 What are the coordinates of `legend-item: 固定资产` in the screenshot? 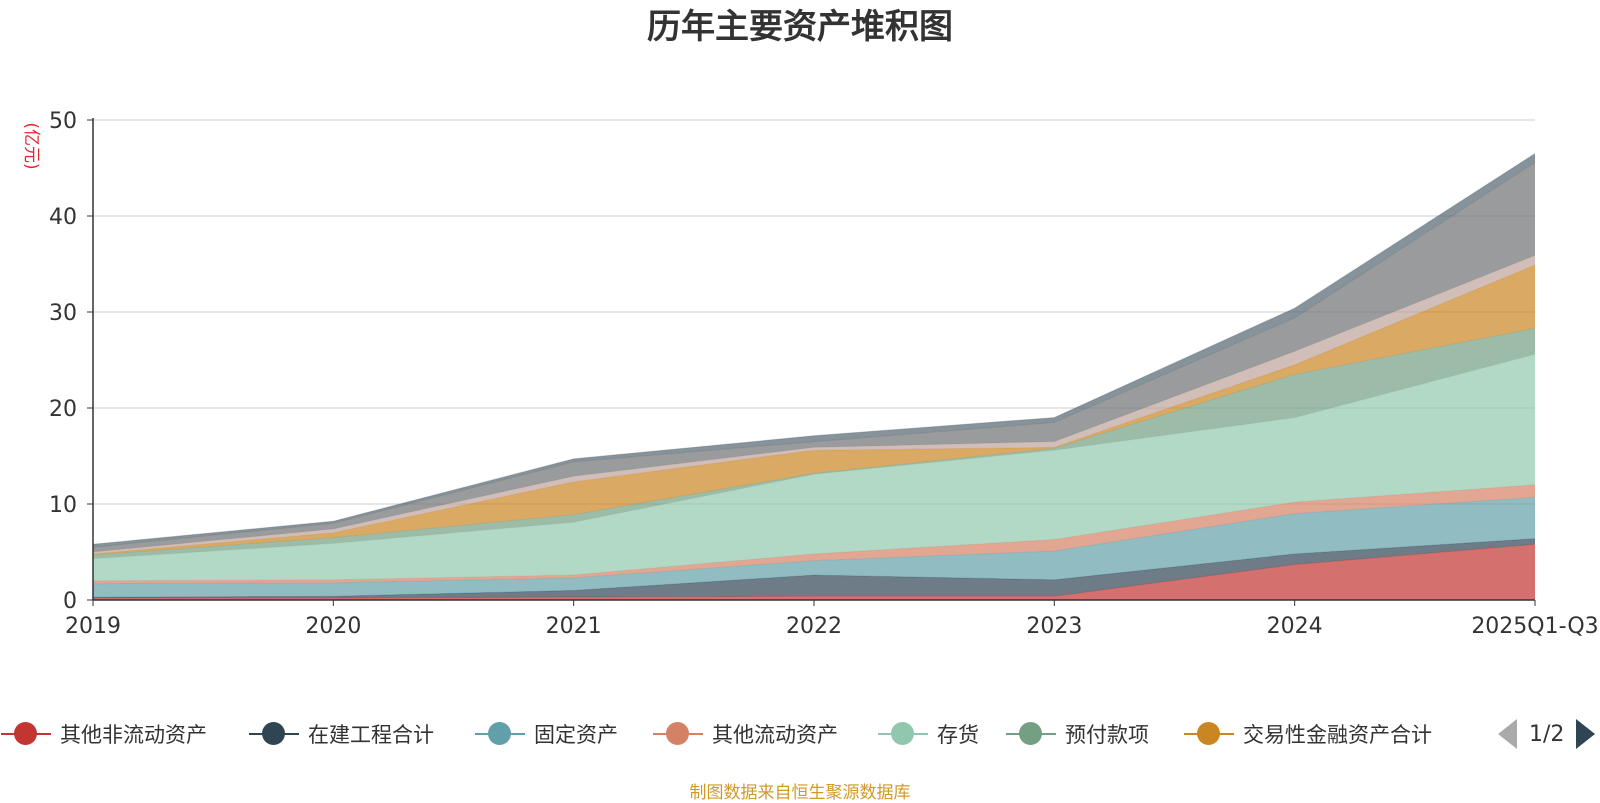 It's located at (546, 734).